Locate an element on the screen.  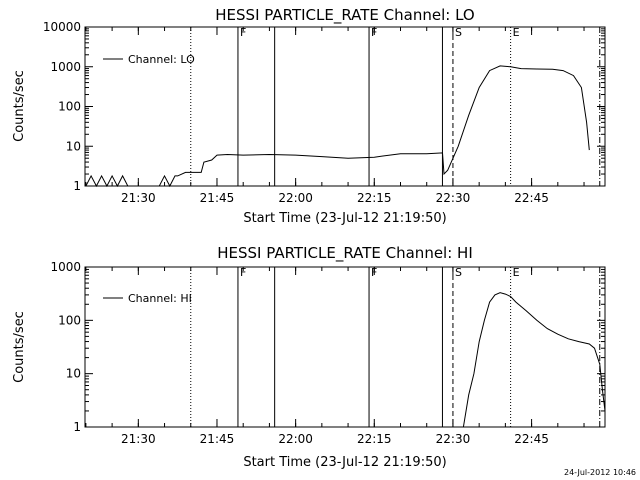
lo-chart-title: HESSI PARTICLE_RATE Channel: LO is located at coordinates (344, 15).